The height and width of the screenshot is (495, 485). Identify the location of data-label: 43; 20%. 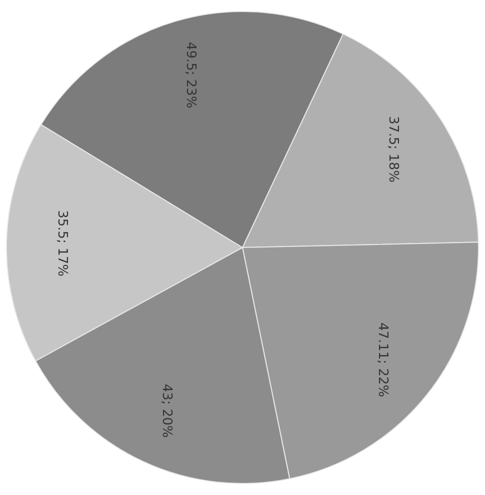
(166, 411).